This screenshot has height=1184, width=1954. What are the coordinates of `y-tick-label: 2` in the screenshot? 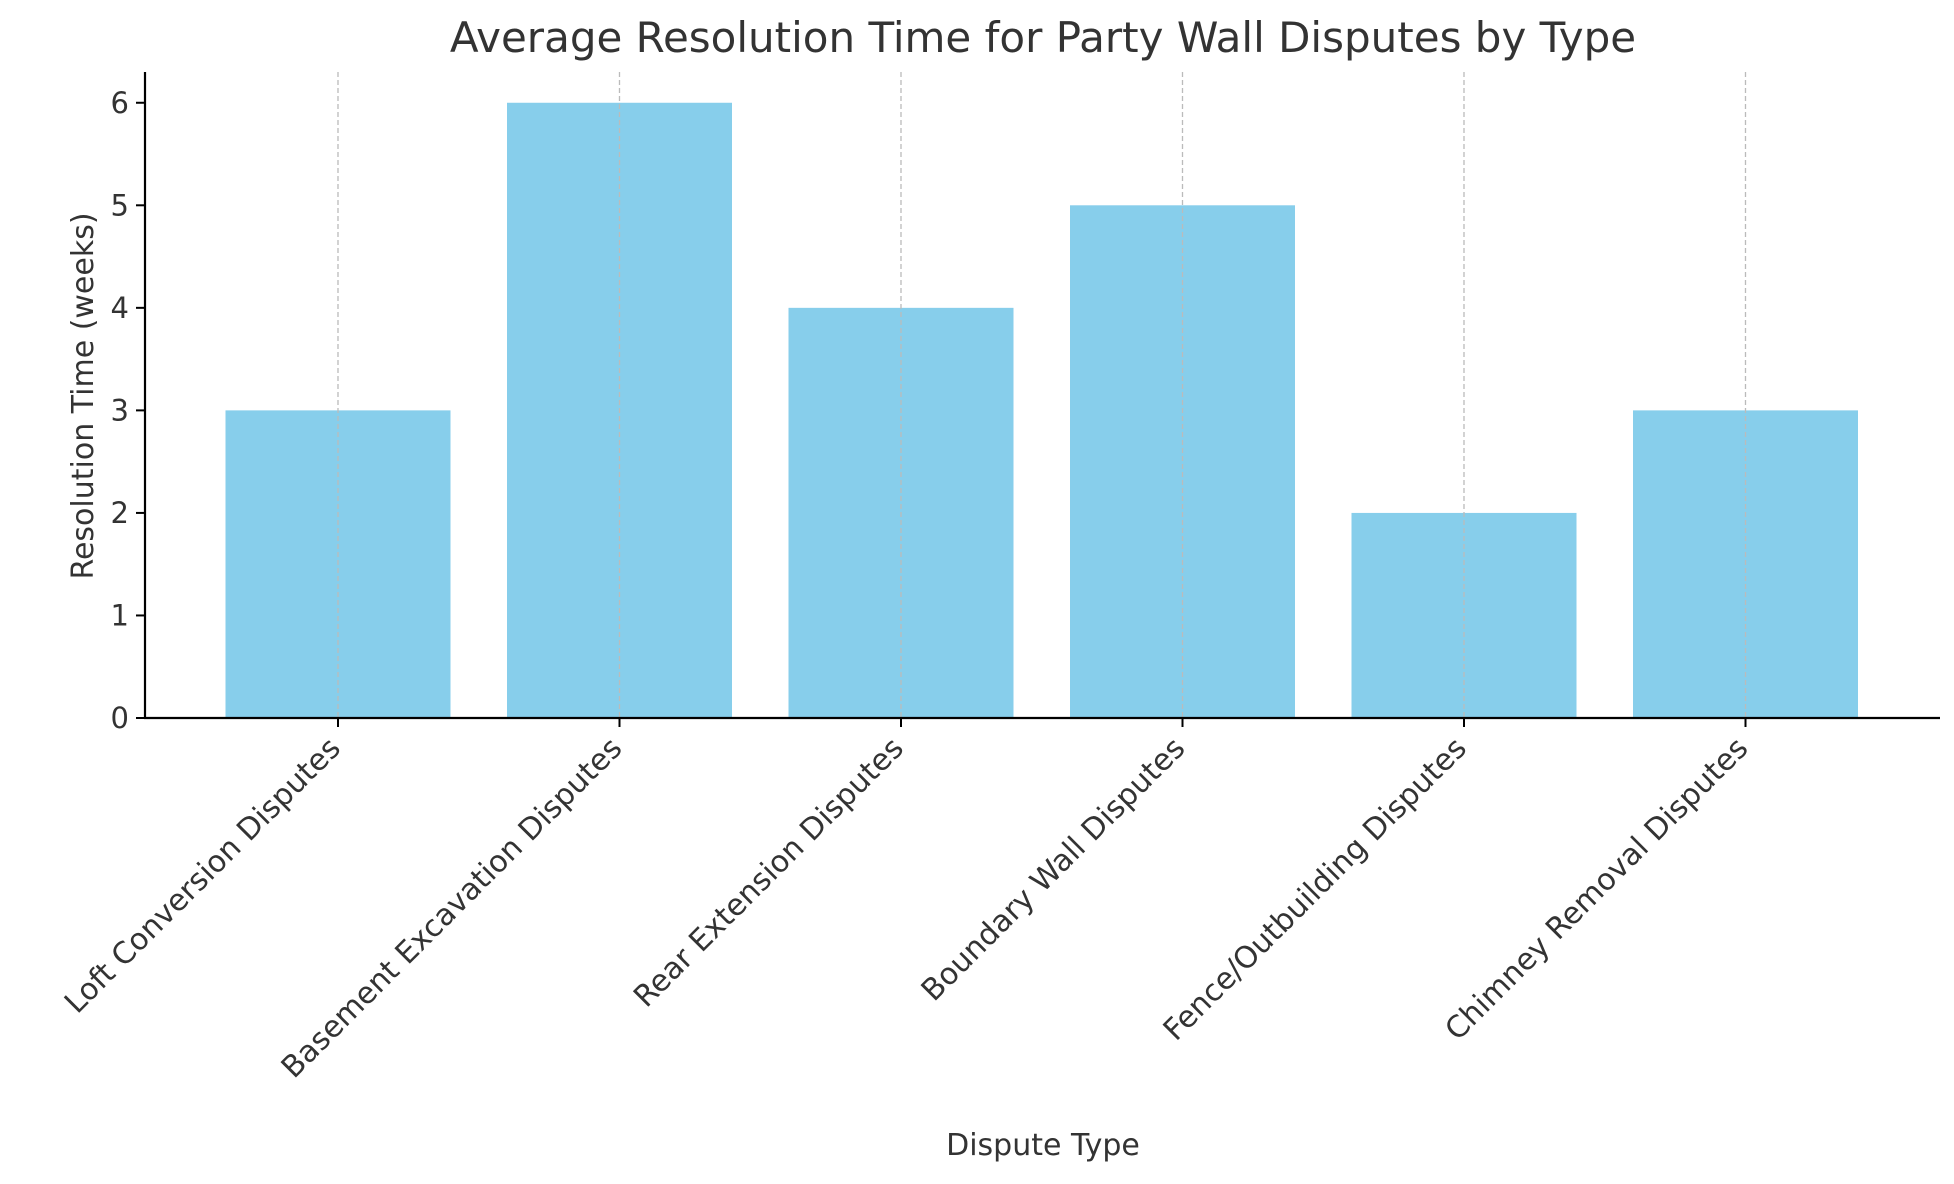 It's located at (120, 513).